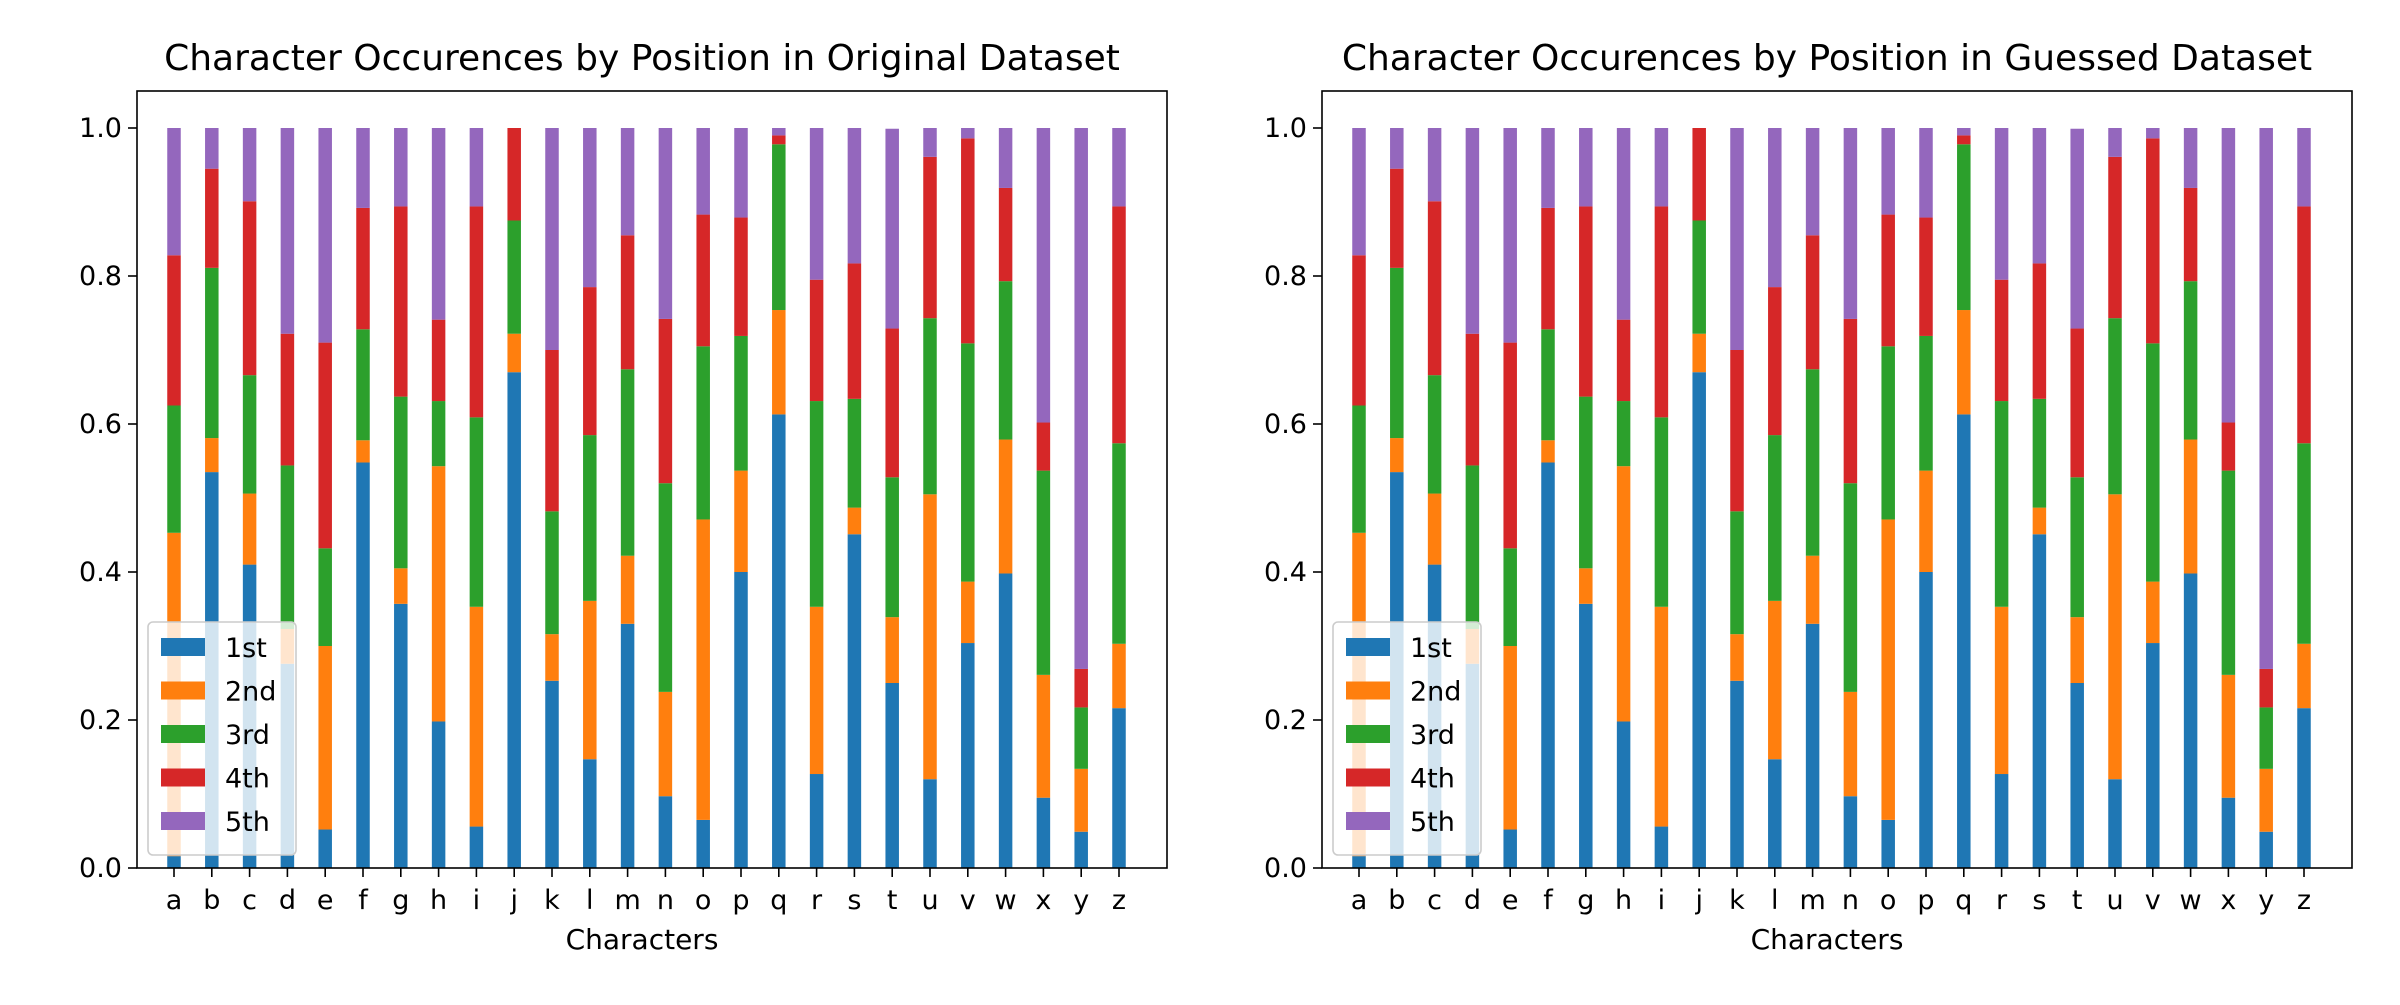  Describe the element at coordinates (1737, 900) in the screenshot. I see `x-tick-label-k: k` at that location.